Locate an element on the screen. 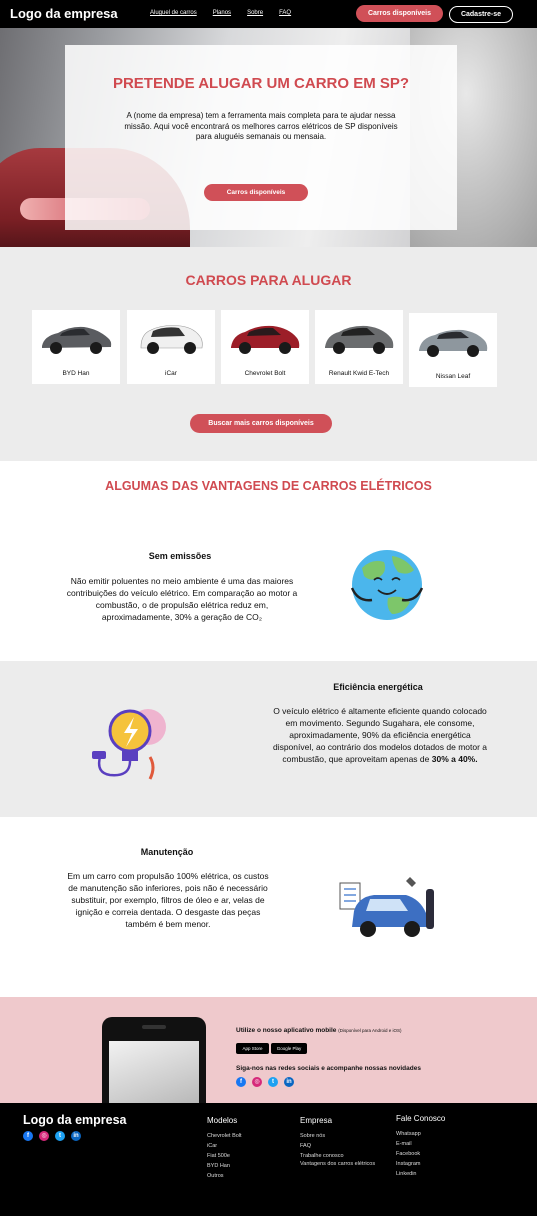 The width and height of the screenshot is (537, 1216). car-repair-icon is located at coordinates (386, 907).